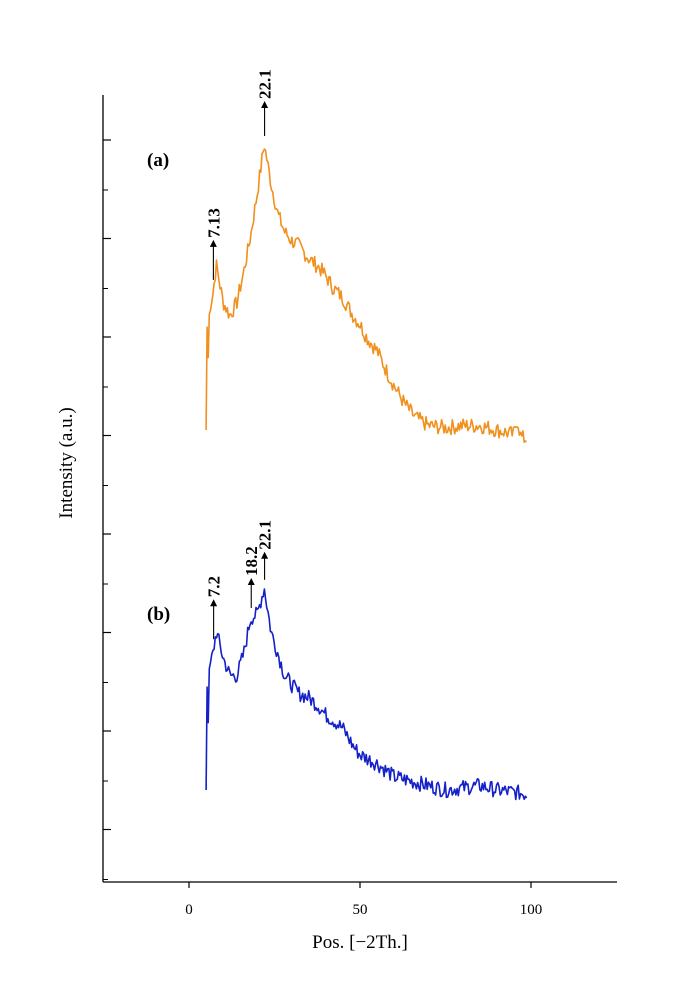  What do you see at coordinates (66, 462) in the screenshot?
I see `y-axis-title: Intensity (a.u.)` at bounding box center [66, 462].